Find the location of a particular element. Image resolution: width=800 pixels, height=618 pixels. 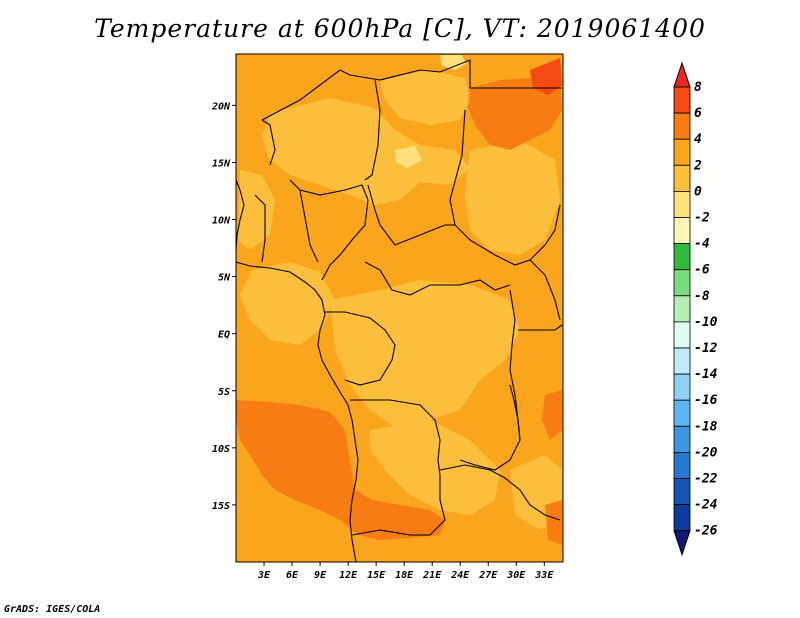

border-nigeria-cameroon is located at coordinates (334, 232).